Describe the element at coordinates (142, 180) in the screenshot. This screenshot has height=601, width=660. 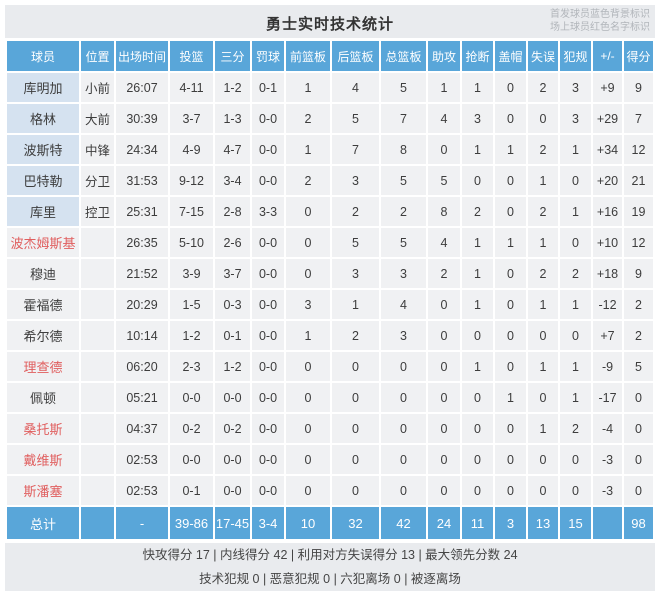
I see `stat-cell: 31:53` at that location.